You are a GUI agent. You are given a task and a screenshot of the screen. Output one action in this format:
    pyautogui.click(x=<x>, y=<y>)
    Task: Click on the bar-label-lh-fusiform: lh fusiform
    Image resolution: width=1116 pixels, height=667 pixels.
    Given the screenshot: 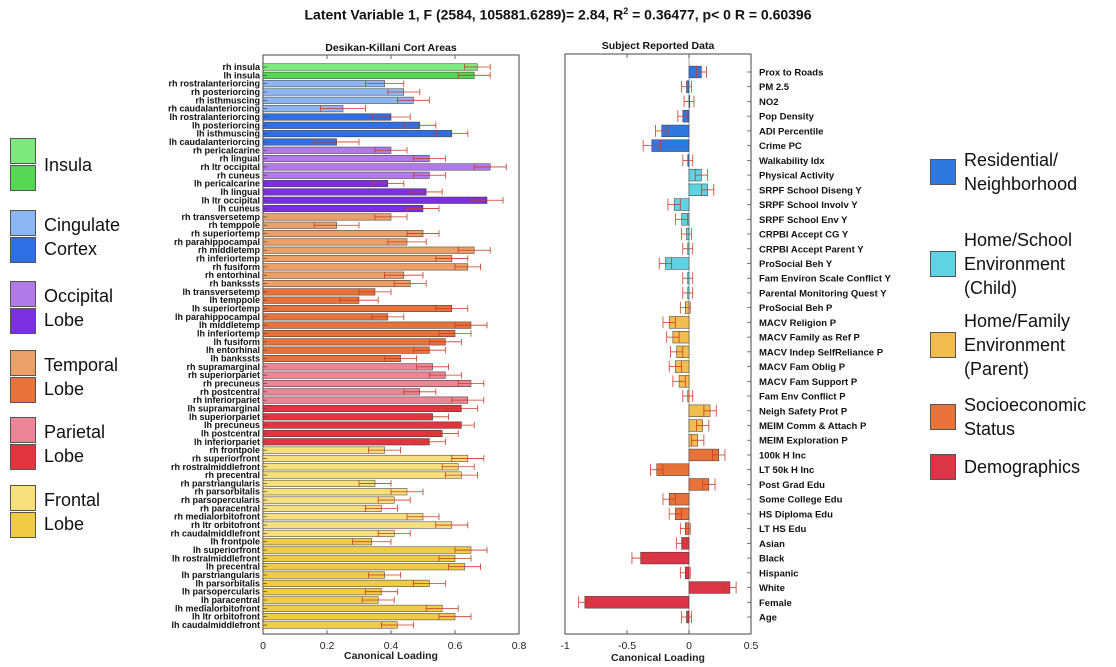 What is the action you would take?
    pyautogui.click(x=237, y=342)
    